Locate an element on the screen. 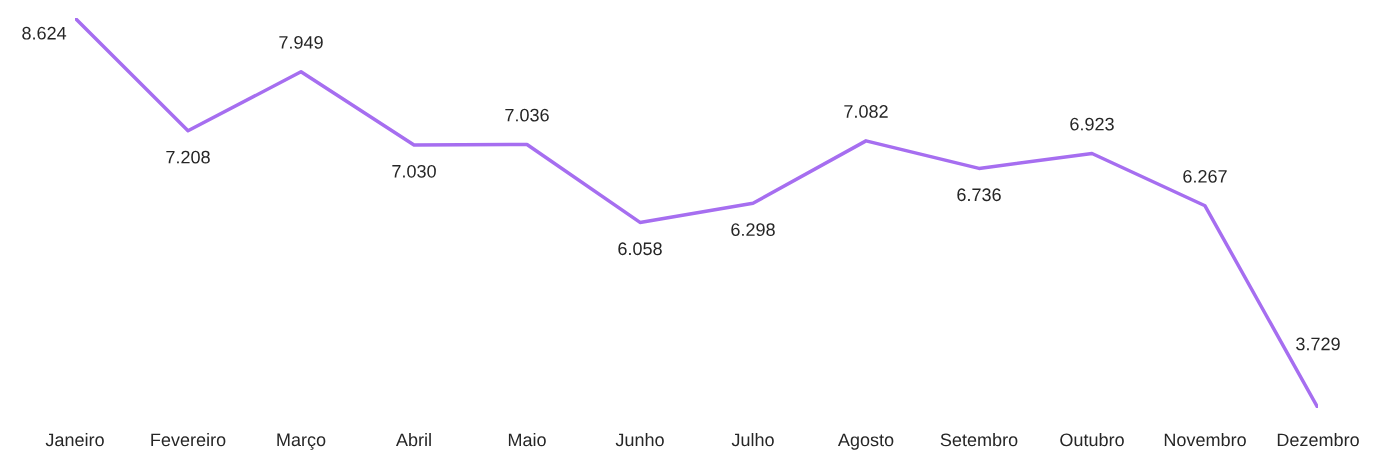 The width and height of the screenshot is (1394, 456). x-tick-label: Dezembro is located at coordinates (1318, 440).